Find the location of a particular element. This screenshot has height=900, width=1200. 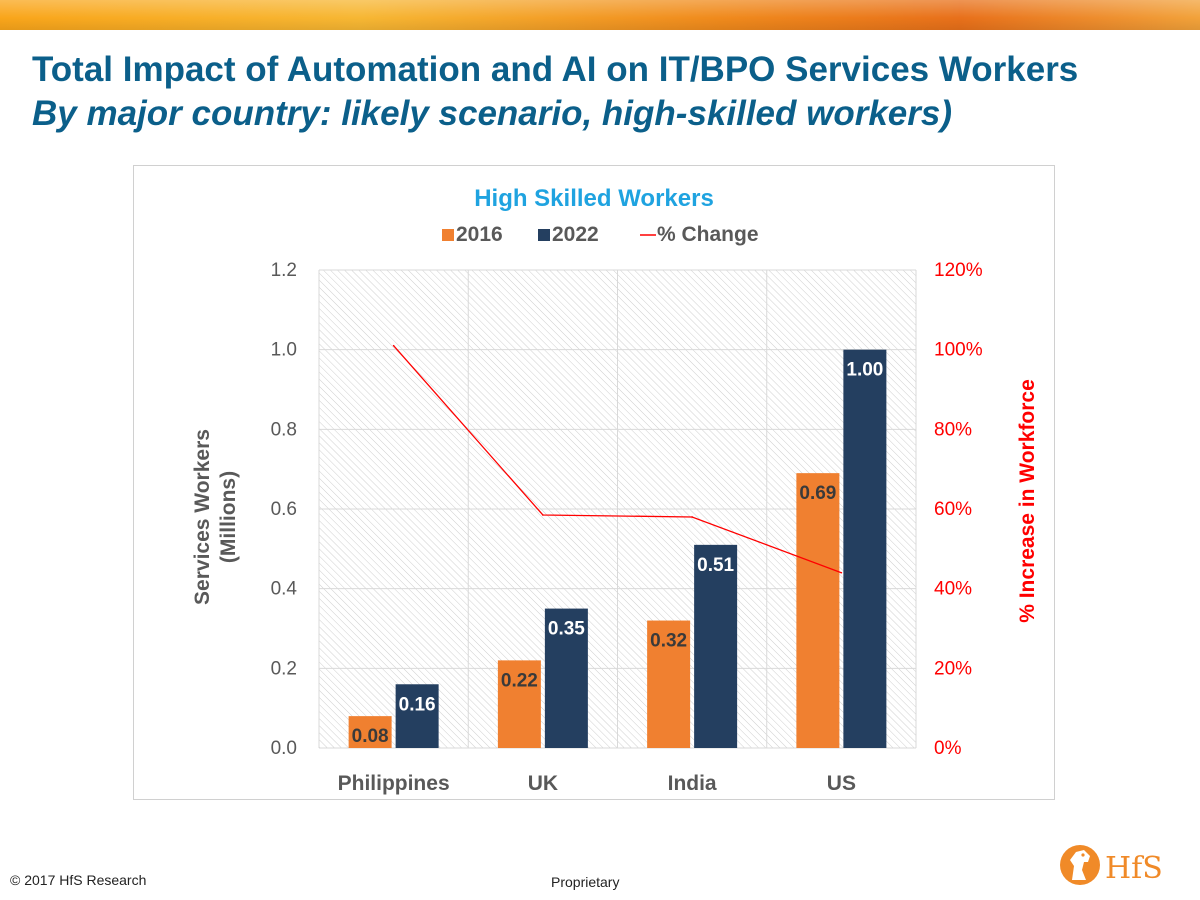

y2-tick-label: 0% is located at coordinates (948, 748).